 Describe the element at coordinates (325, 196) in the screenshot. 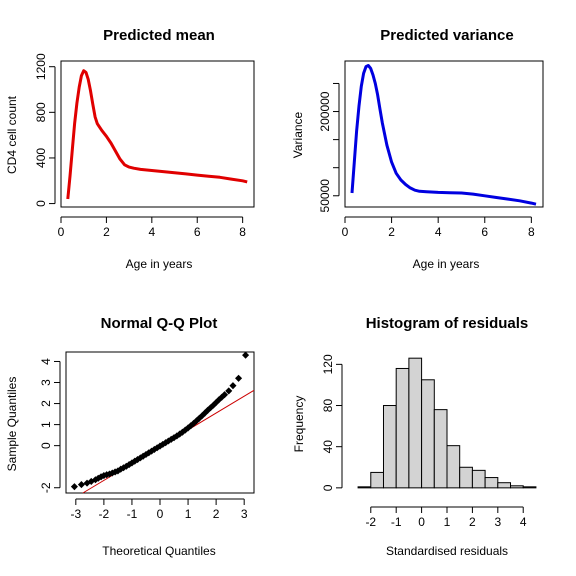

I see `variance-y-tick-label: 50000` at that location.